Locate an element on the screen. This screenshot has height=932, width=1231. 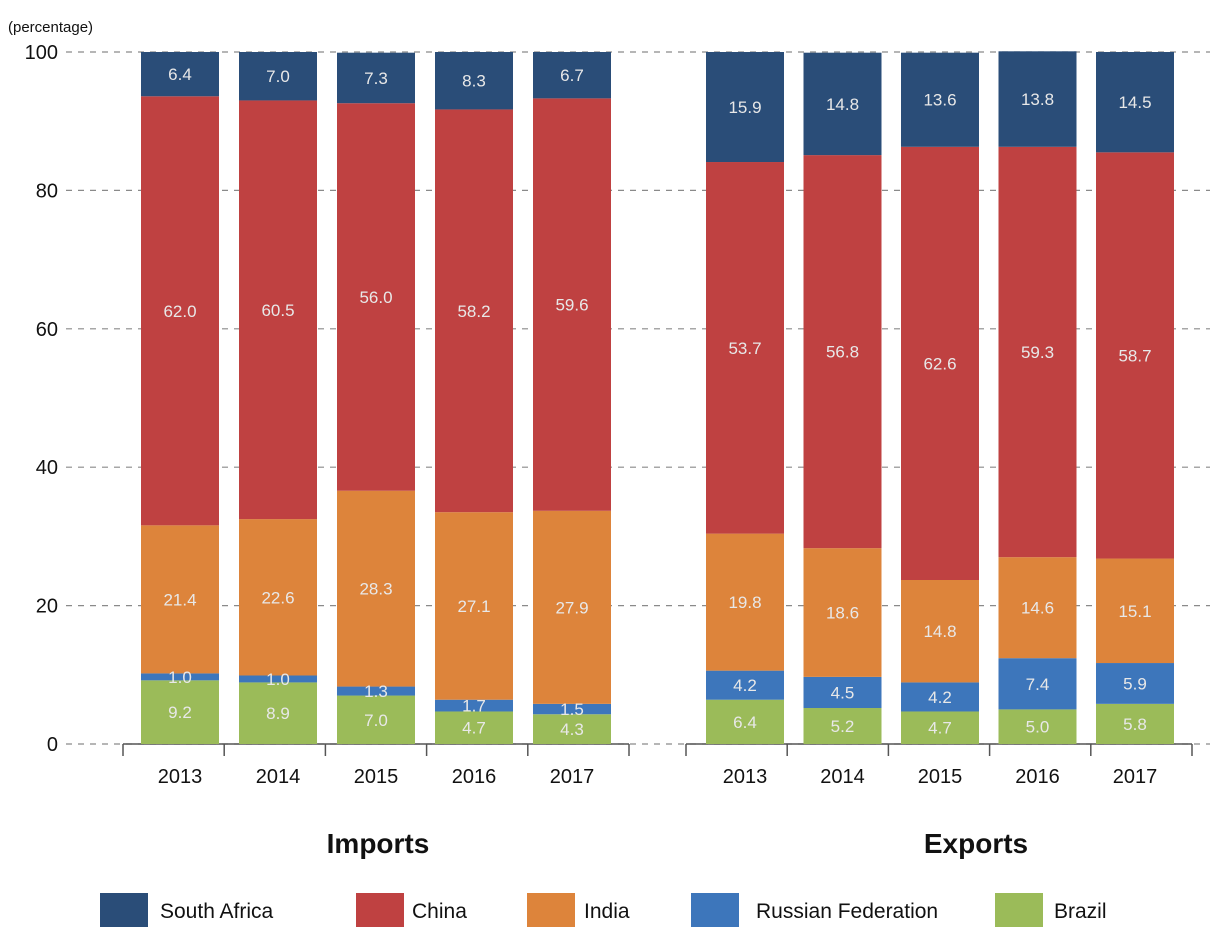
bar-segment-imports-2016-india is located at coordinates (474, 606).